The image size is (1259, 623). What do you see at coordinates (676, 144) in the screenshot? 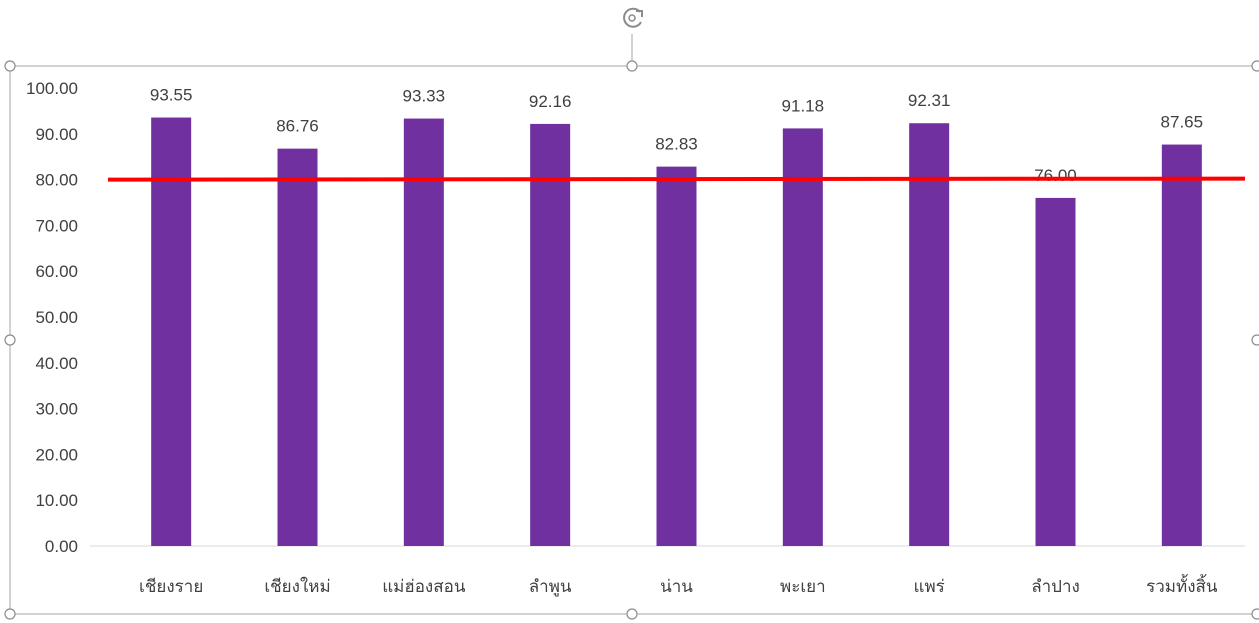
I see `data-label: 82.83` at bounding box center [676, 144].